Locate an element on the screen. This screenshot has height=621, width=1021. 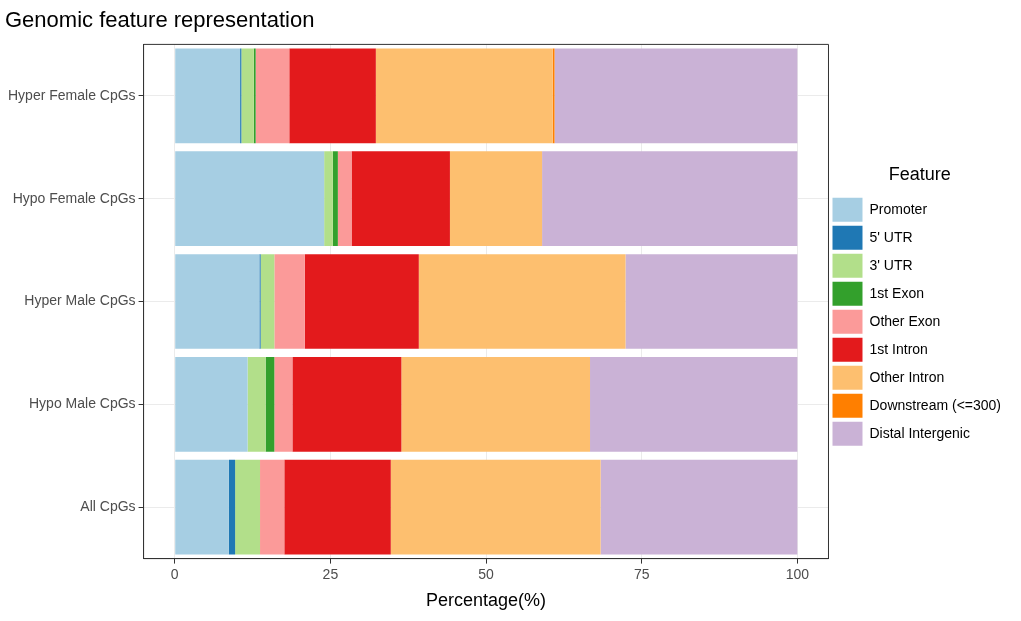
x-axis-title: Percentage(%) is located at coordinates (486, 600).